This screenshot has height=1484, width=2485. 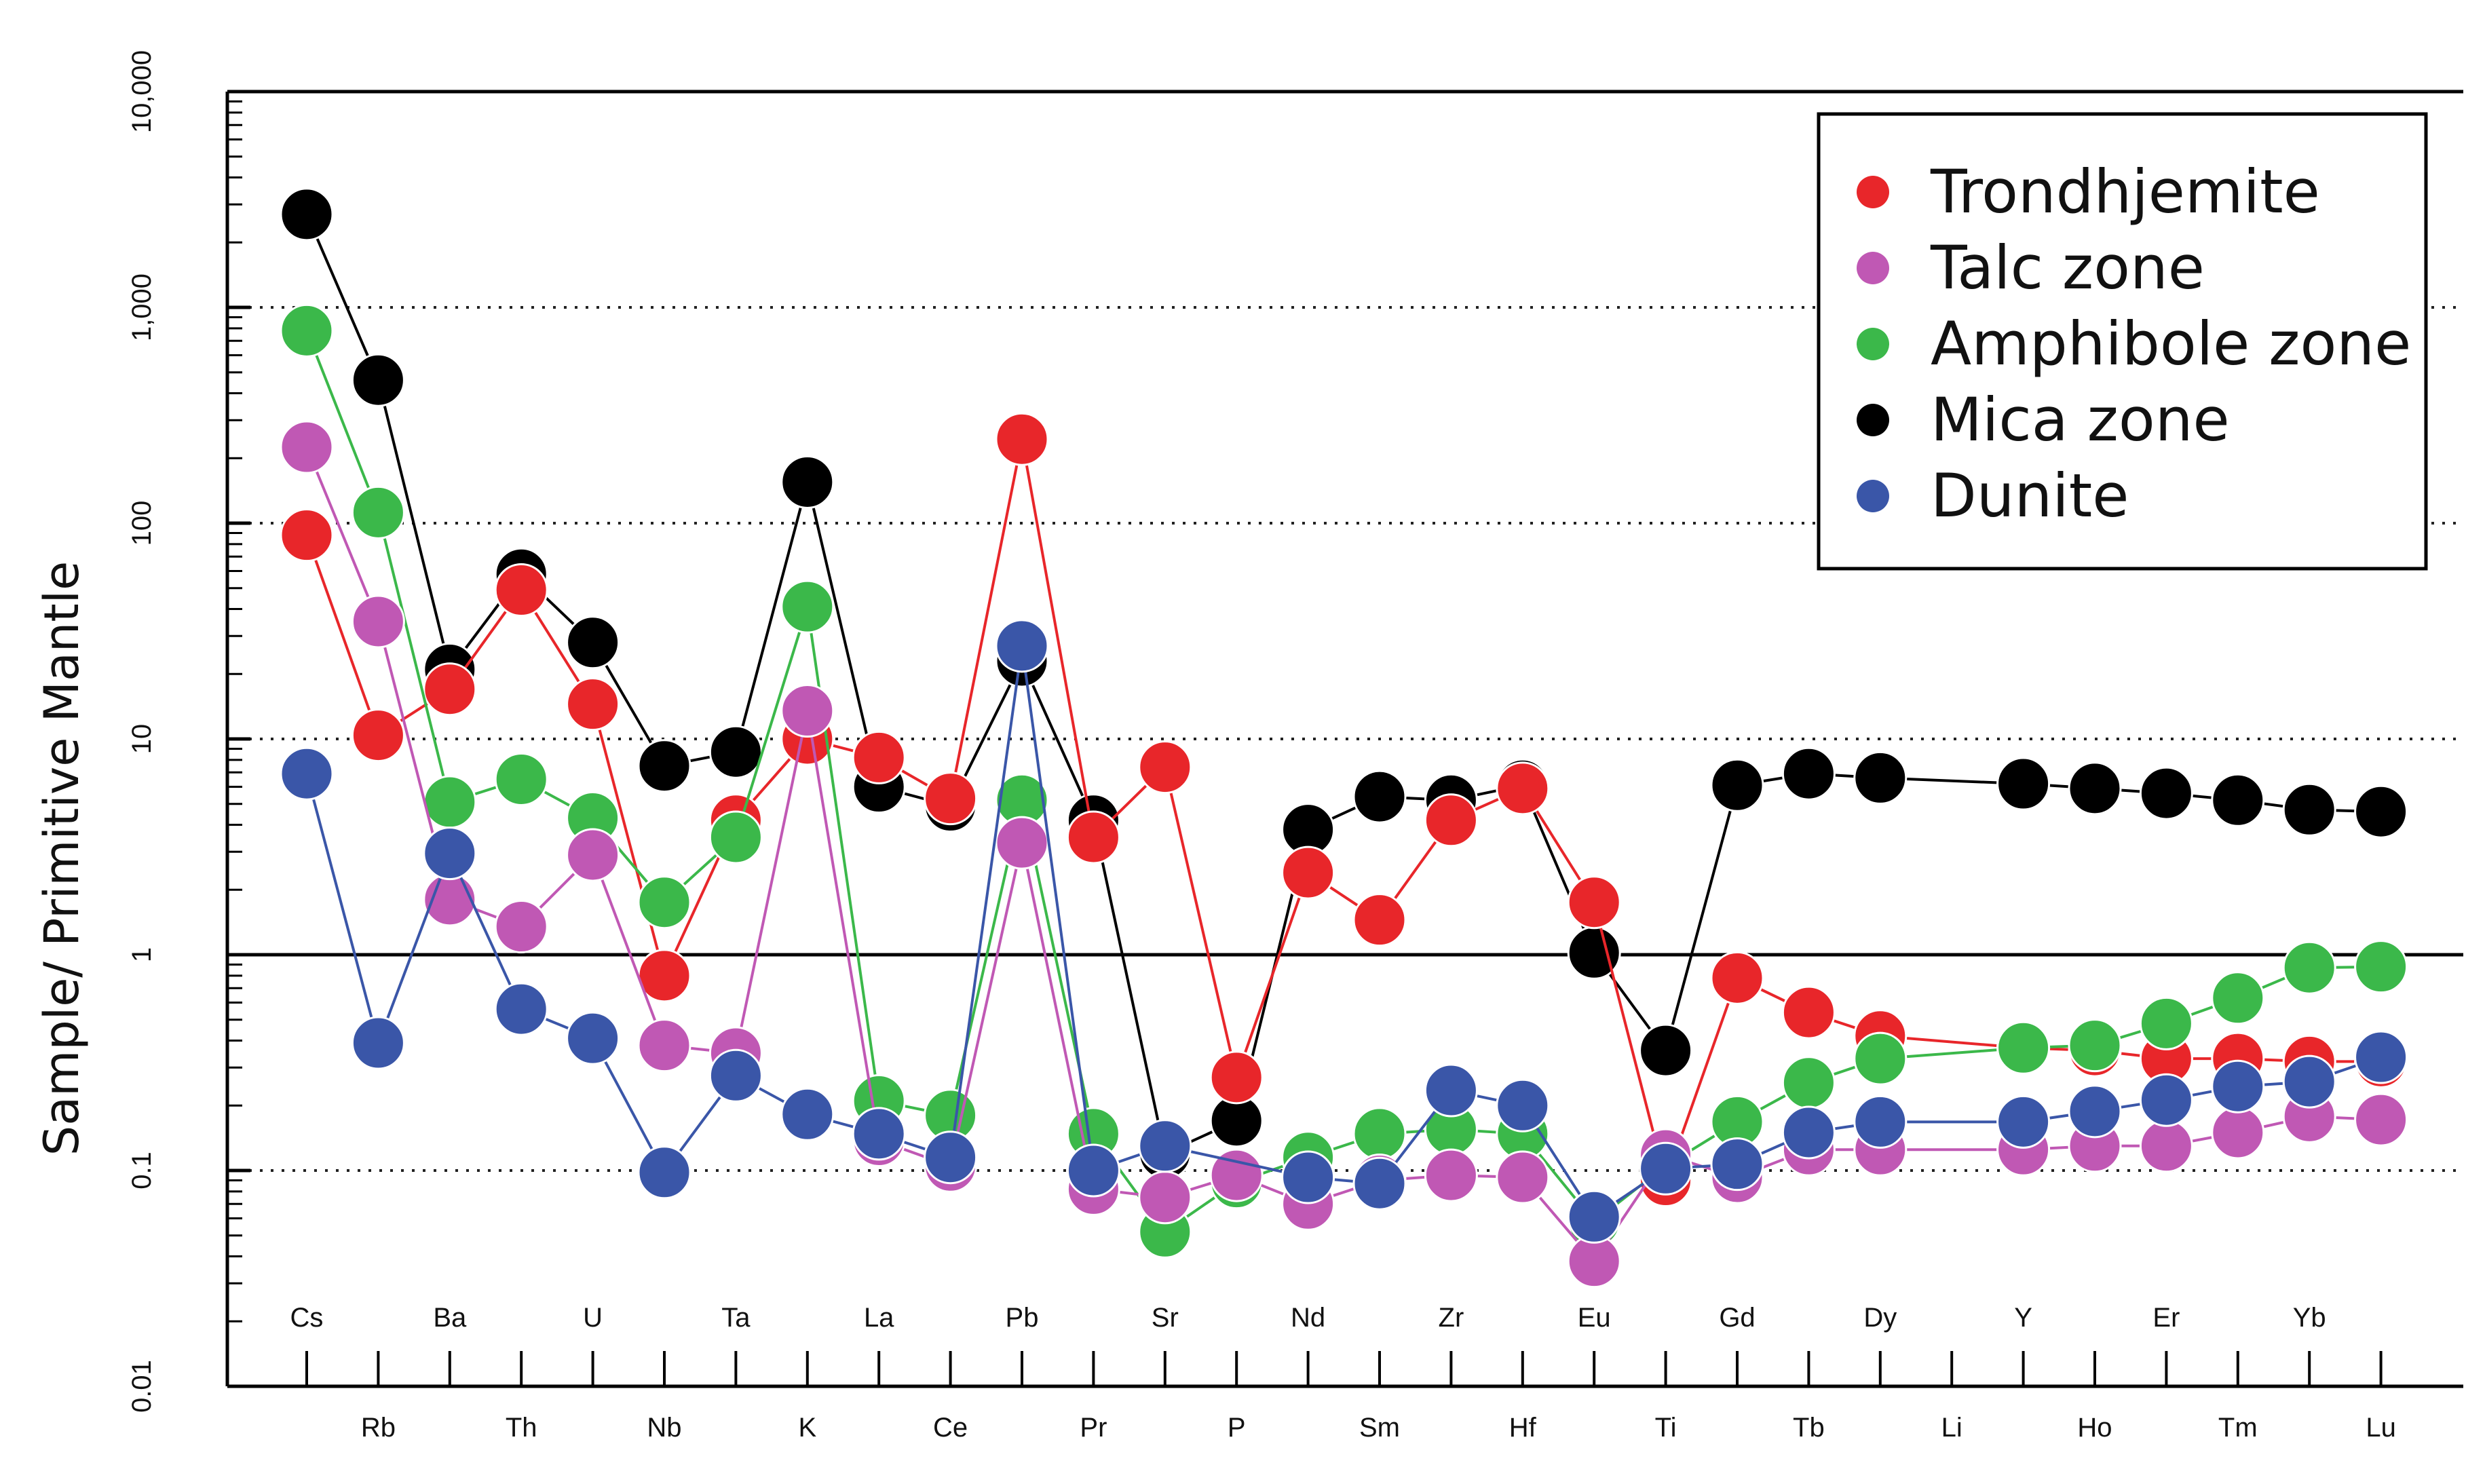 I want to click on y-tick-label: 0.1, so click(x=142, y=1171).